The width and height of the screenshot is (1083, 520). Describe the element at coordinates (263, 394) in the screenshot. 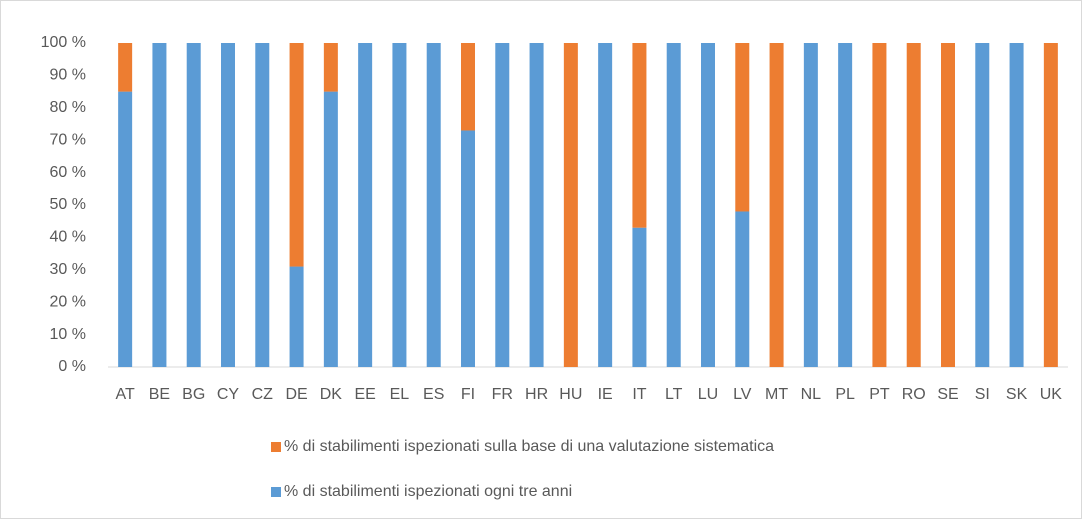

I see `x-tick-label: CZ` at that location.